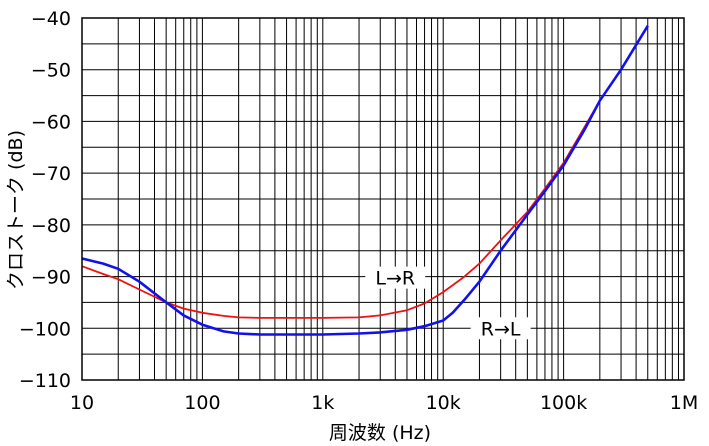 The height and width of the screenshot is (446, 709). I want to click on x-tick-label: 10, so click(82, 403).